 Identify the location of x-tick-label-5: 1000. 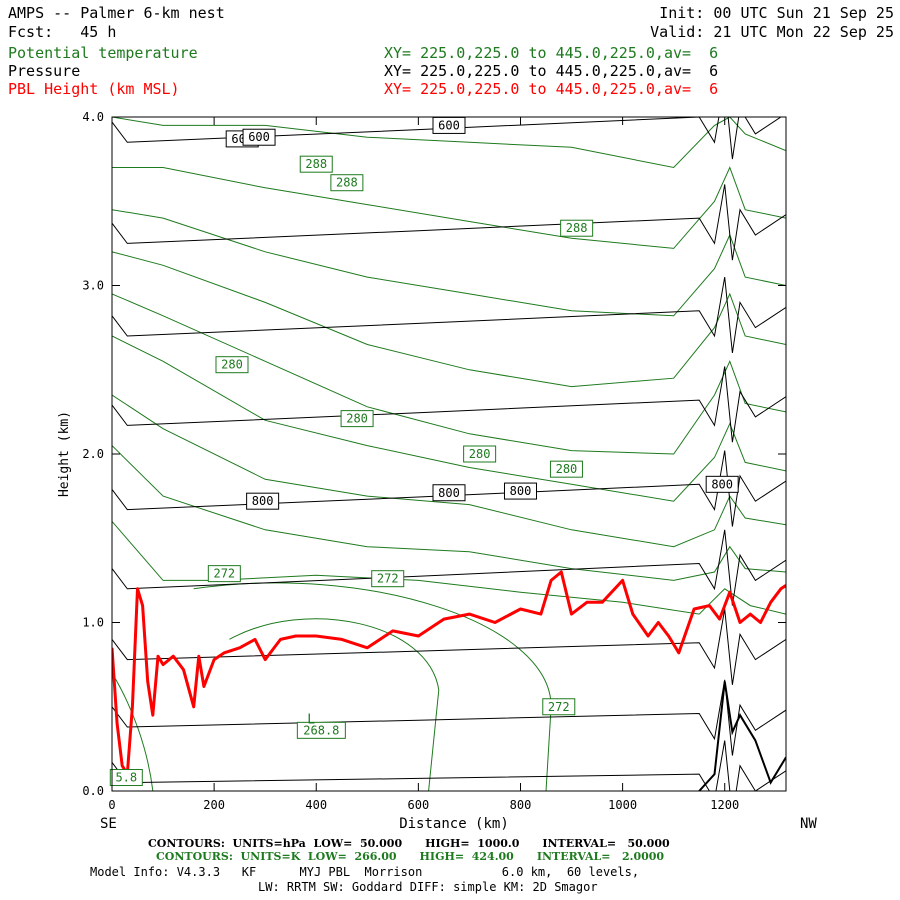
(622, 805).